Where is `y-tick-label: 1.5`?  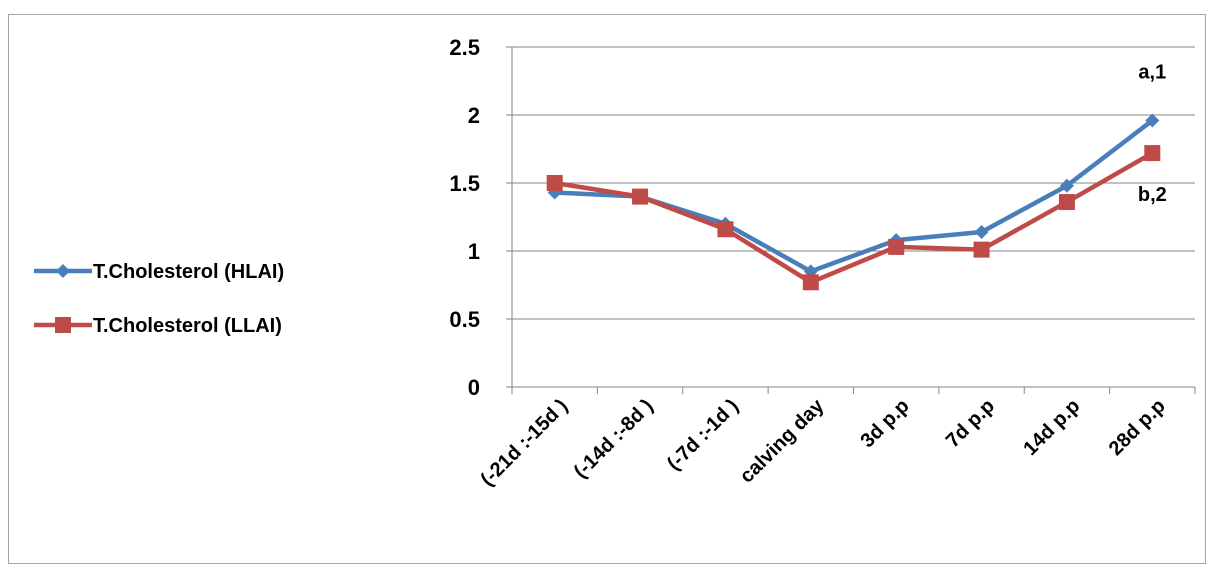 y-tick-label: 1.5 is located at coordinates (464, 183).